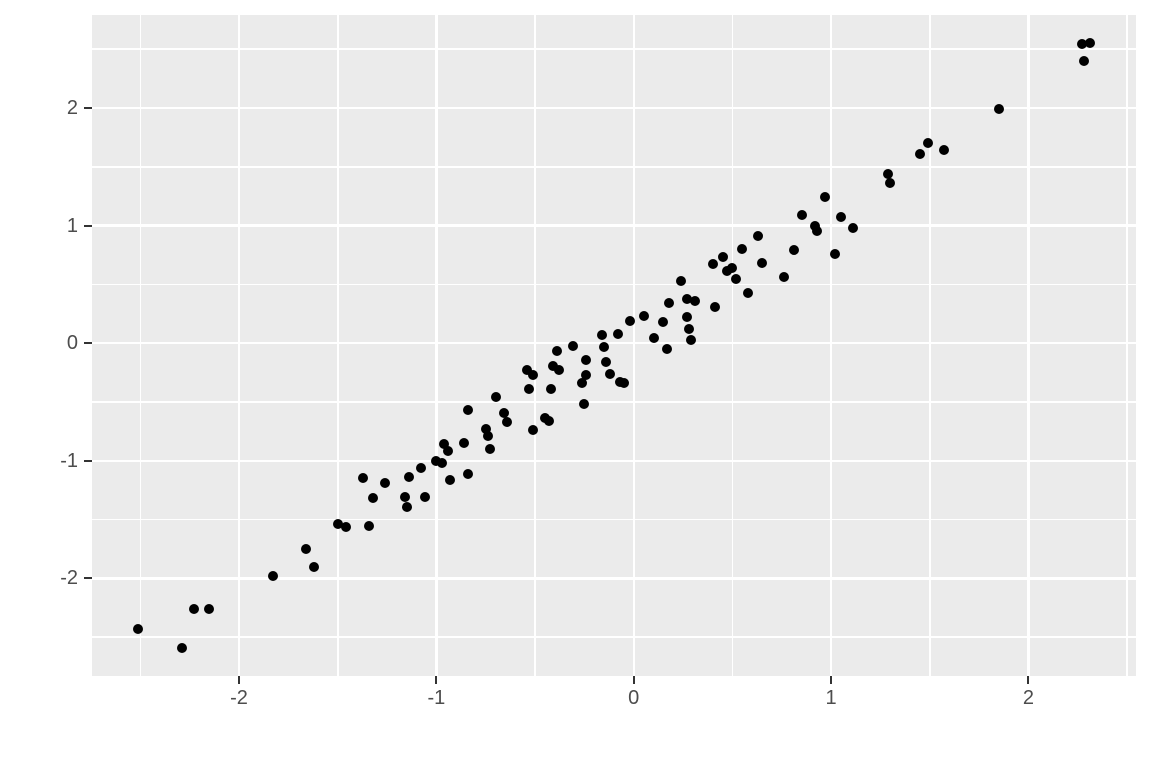  I want to click on y-tick-label: 1, so click(72, 225).